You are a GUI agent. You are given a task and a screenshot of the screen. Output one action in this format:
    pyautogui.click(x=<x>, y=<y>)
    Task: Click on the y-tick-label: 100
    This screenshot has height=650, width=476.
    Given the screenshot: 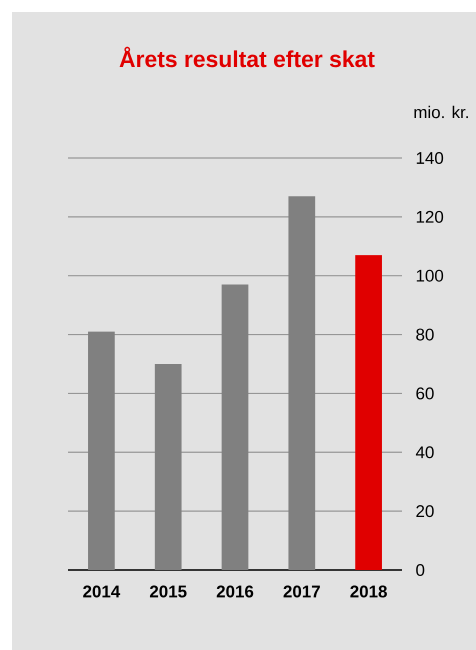 What is the action you would take?
    pyautogui.click(x=430, y=276)
    